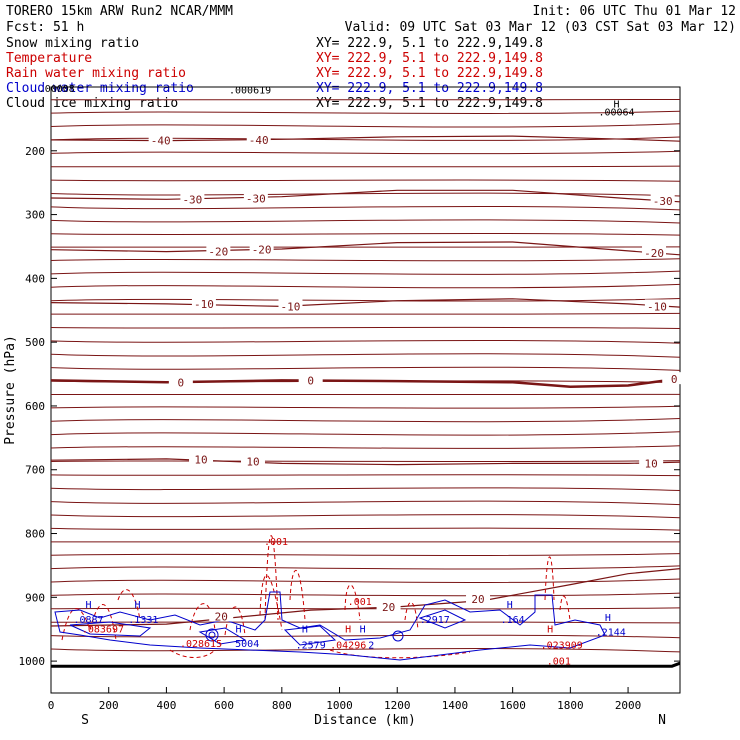 The width and height of the screenshot is (740, 740). Describe the element at coordinates (119, 11) in the screenshot. I see `model-title: TORERO 15km ARW Run2 NCAR/MMM` at that location.